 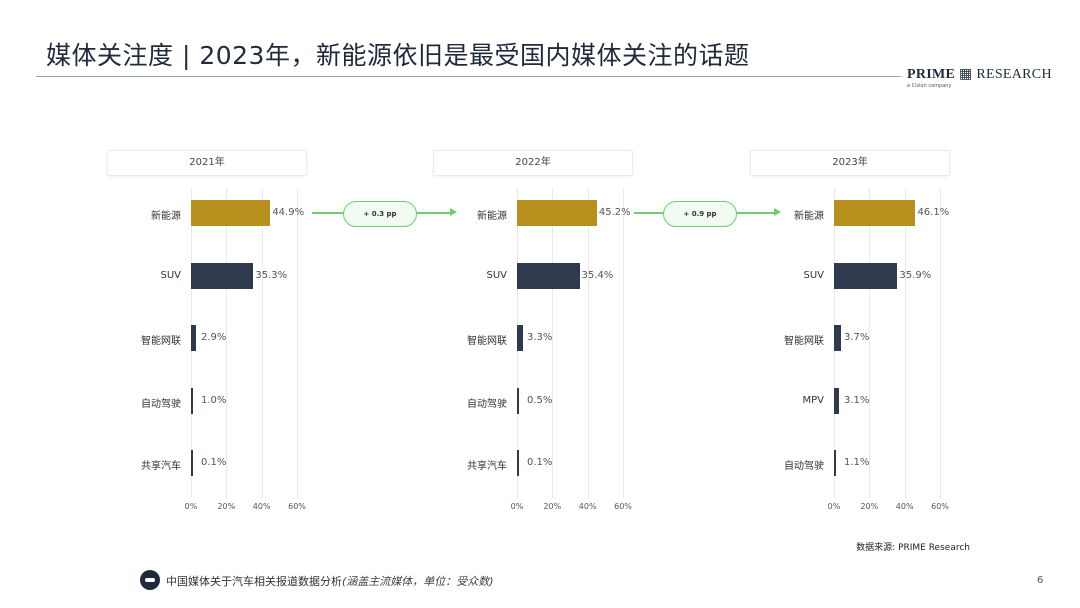 I want to click on data-label: 1.0%, so click(x=214, y=400).